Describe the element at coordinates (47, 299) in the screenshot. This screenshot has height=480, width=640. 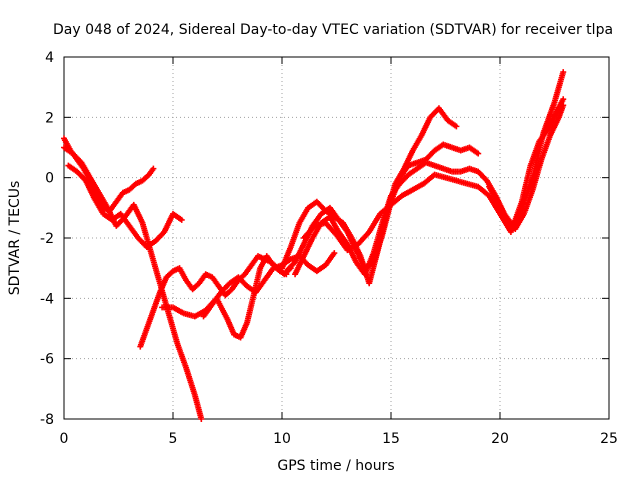
I see `y-tick-label: -4` at that location.